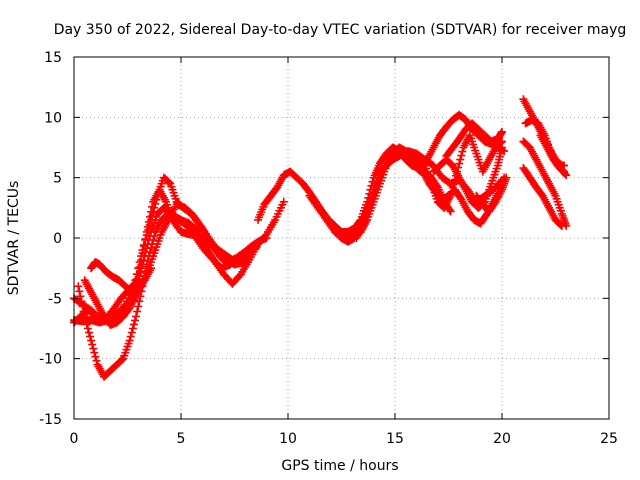 The width and height of the screenshot is (640, 480). I want to click on x-tick-label: 25, so click(609, 439).